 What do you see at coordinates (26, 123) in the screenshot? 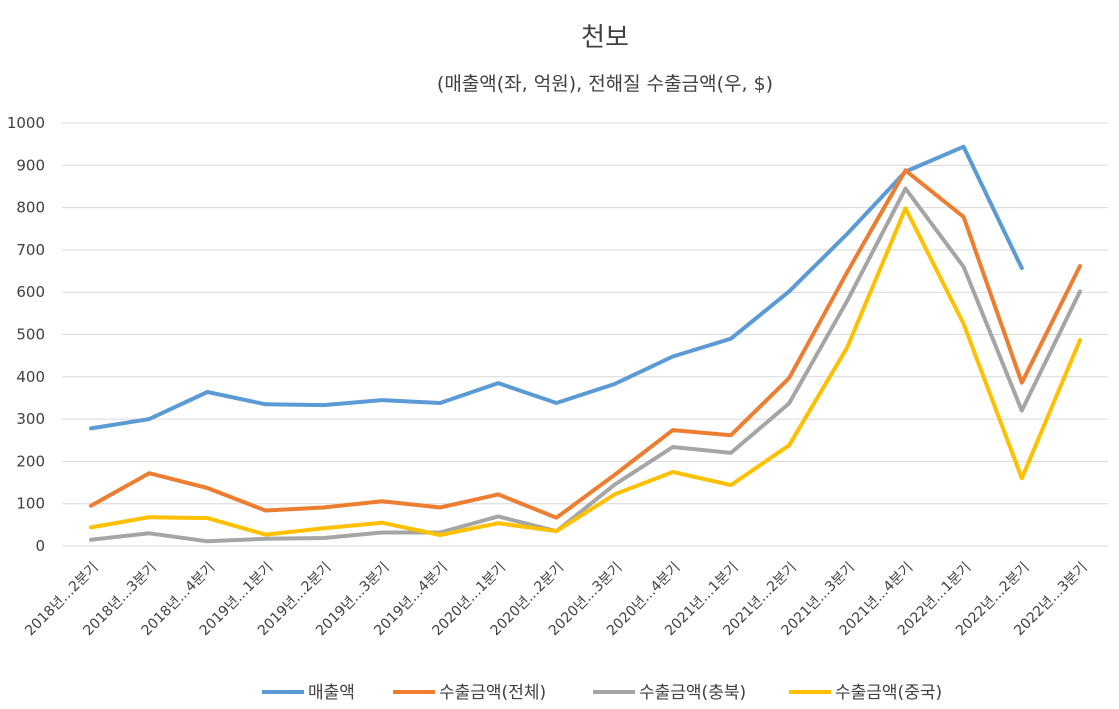
I see `y-tick-label: 1000` at bounding box center [26, 123].